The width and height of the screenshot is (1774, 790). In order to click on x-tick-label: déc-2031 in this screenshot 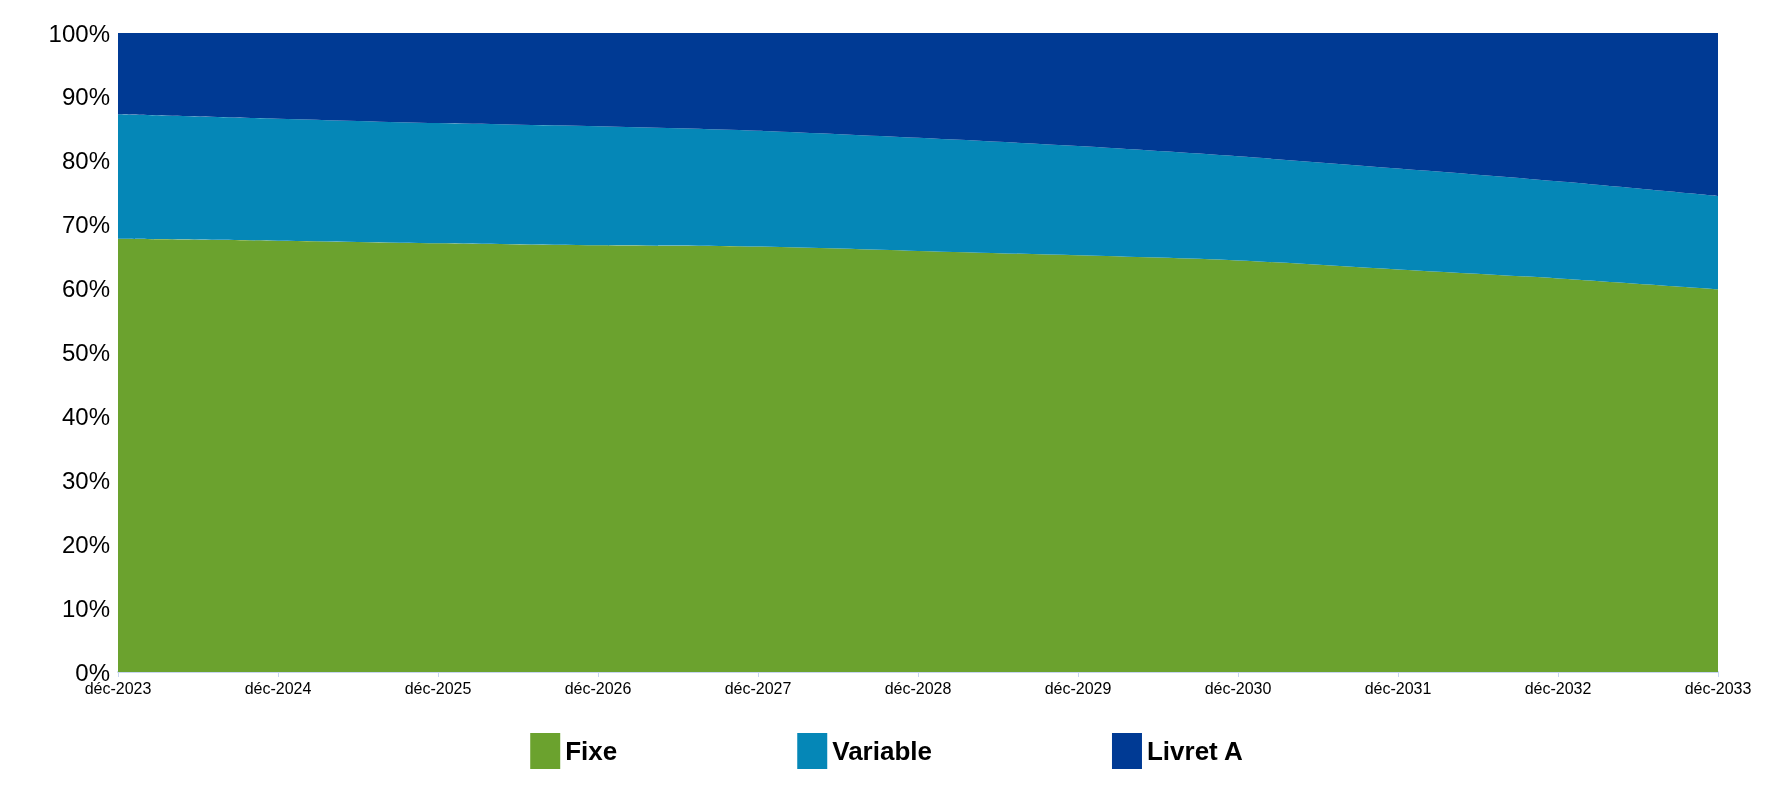, I will do `click(1398, 688)`.